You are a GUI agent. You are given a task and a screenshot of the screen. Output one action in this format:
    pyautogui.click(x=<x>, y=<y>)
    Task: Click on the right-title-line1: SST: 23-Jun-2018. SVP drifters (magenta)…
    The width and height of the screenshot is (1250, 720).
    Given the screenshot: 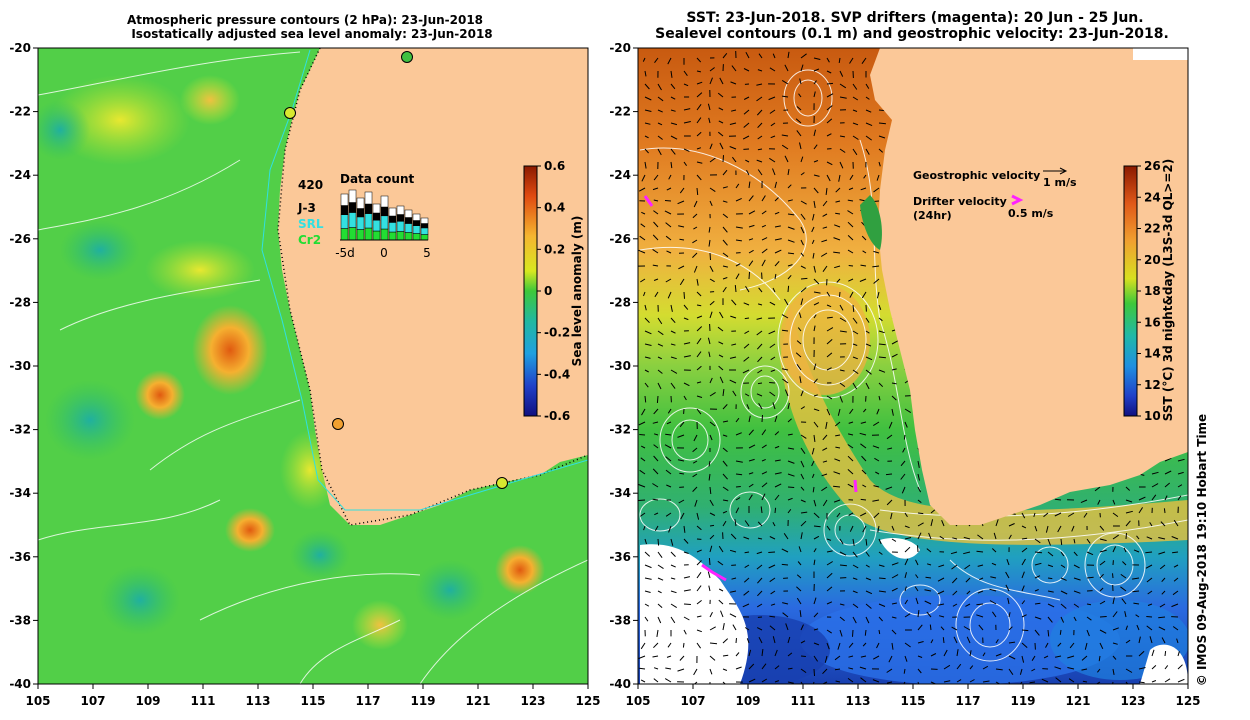 What is the action you would take?
    pyautogui.click(x=914, y=18)
    